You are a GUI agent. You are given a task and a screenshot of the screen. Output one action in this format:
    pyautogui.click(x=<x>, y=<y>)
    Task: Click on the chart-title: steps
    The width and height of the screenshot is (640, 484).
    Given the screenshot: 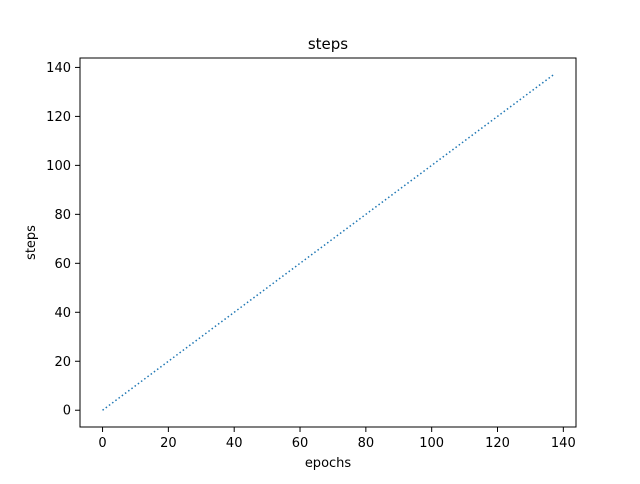 What is the action you would take?
    pyautogui.click(x=328, y=44)
    